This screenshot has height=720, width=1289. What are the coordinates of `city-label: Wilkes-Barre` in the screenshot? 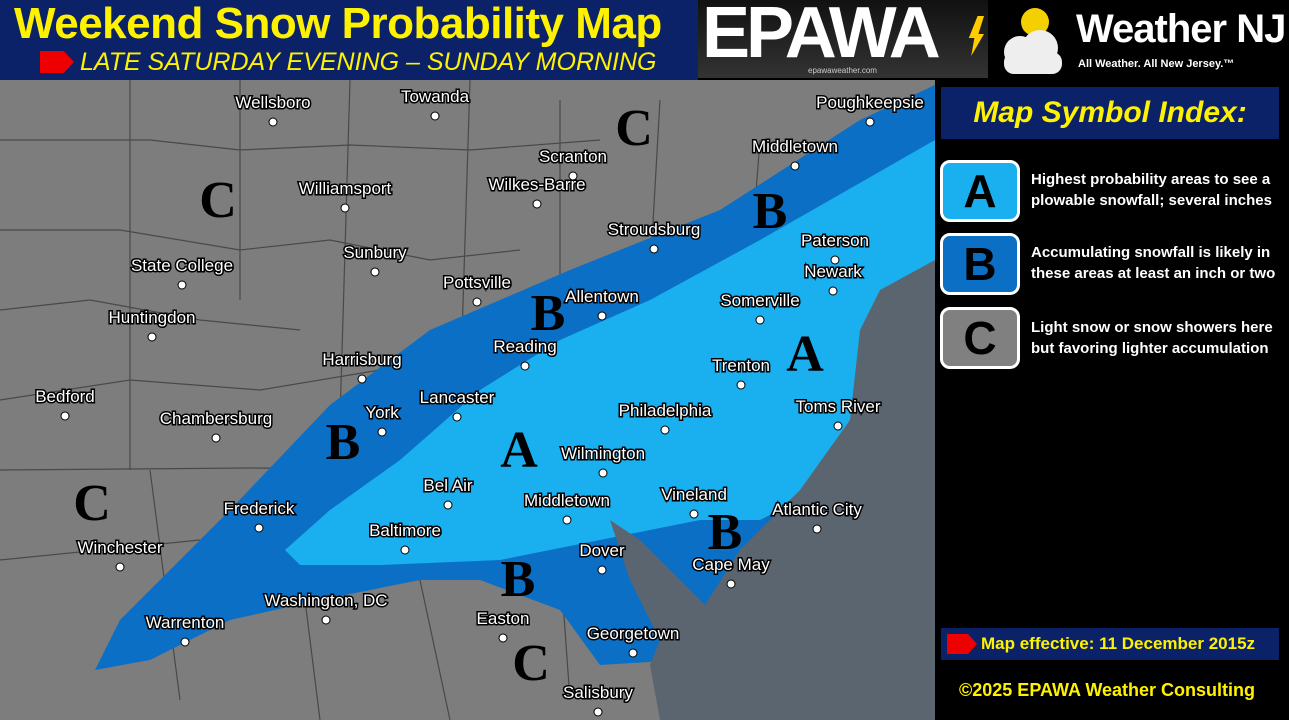 It's located at (536, 184).